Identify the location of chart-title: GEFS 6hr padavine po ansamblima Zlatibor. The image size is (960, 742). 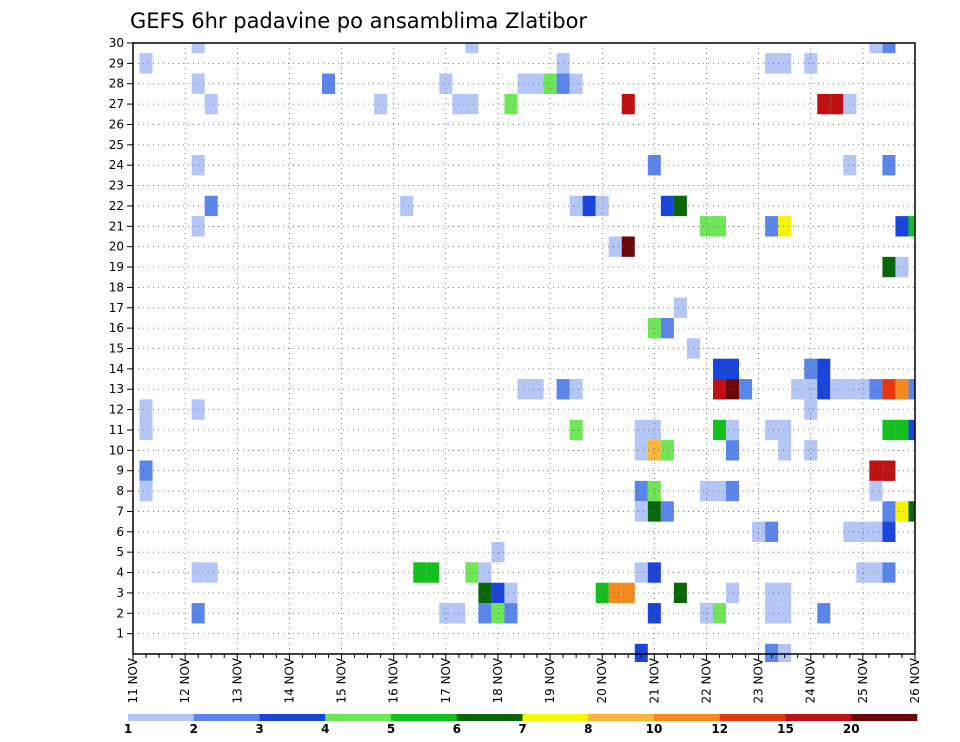
(358, 21).